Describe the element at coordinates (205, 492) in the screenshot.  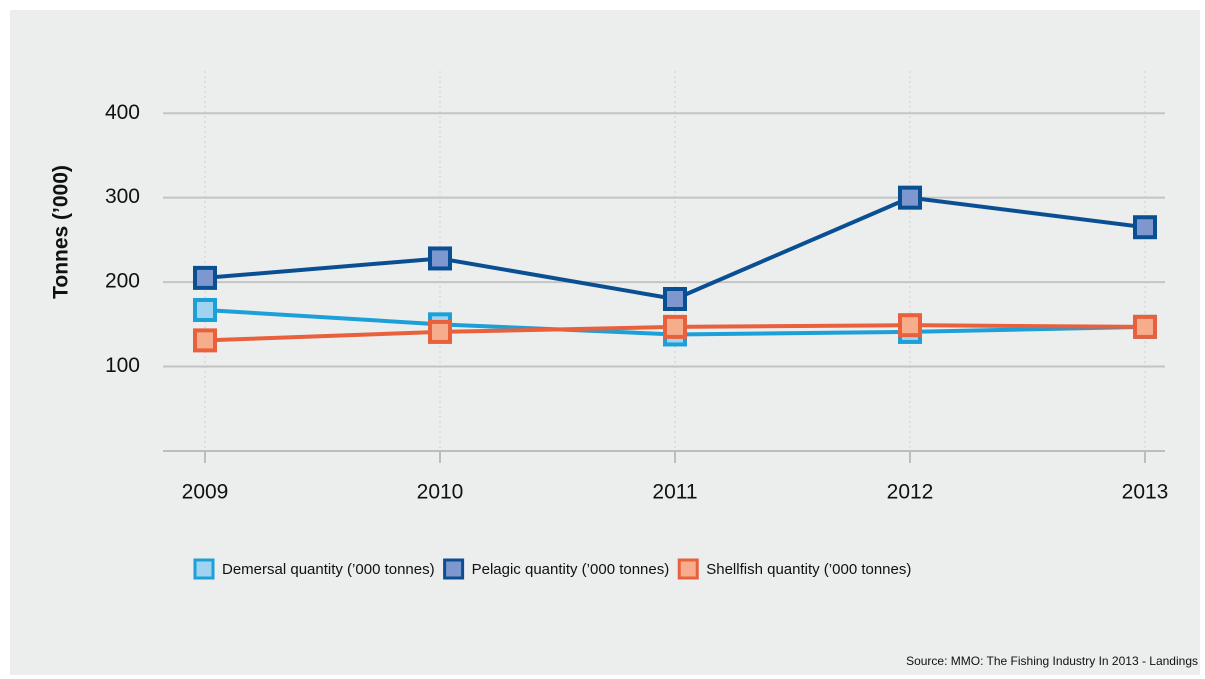
I see `x-tick-label: 2009` at that location.